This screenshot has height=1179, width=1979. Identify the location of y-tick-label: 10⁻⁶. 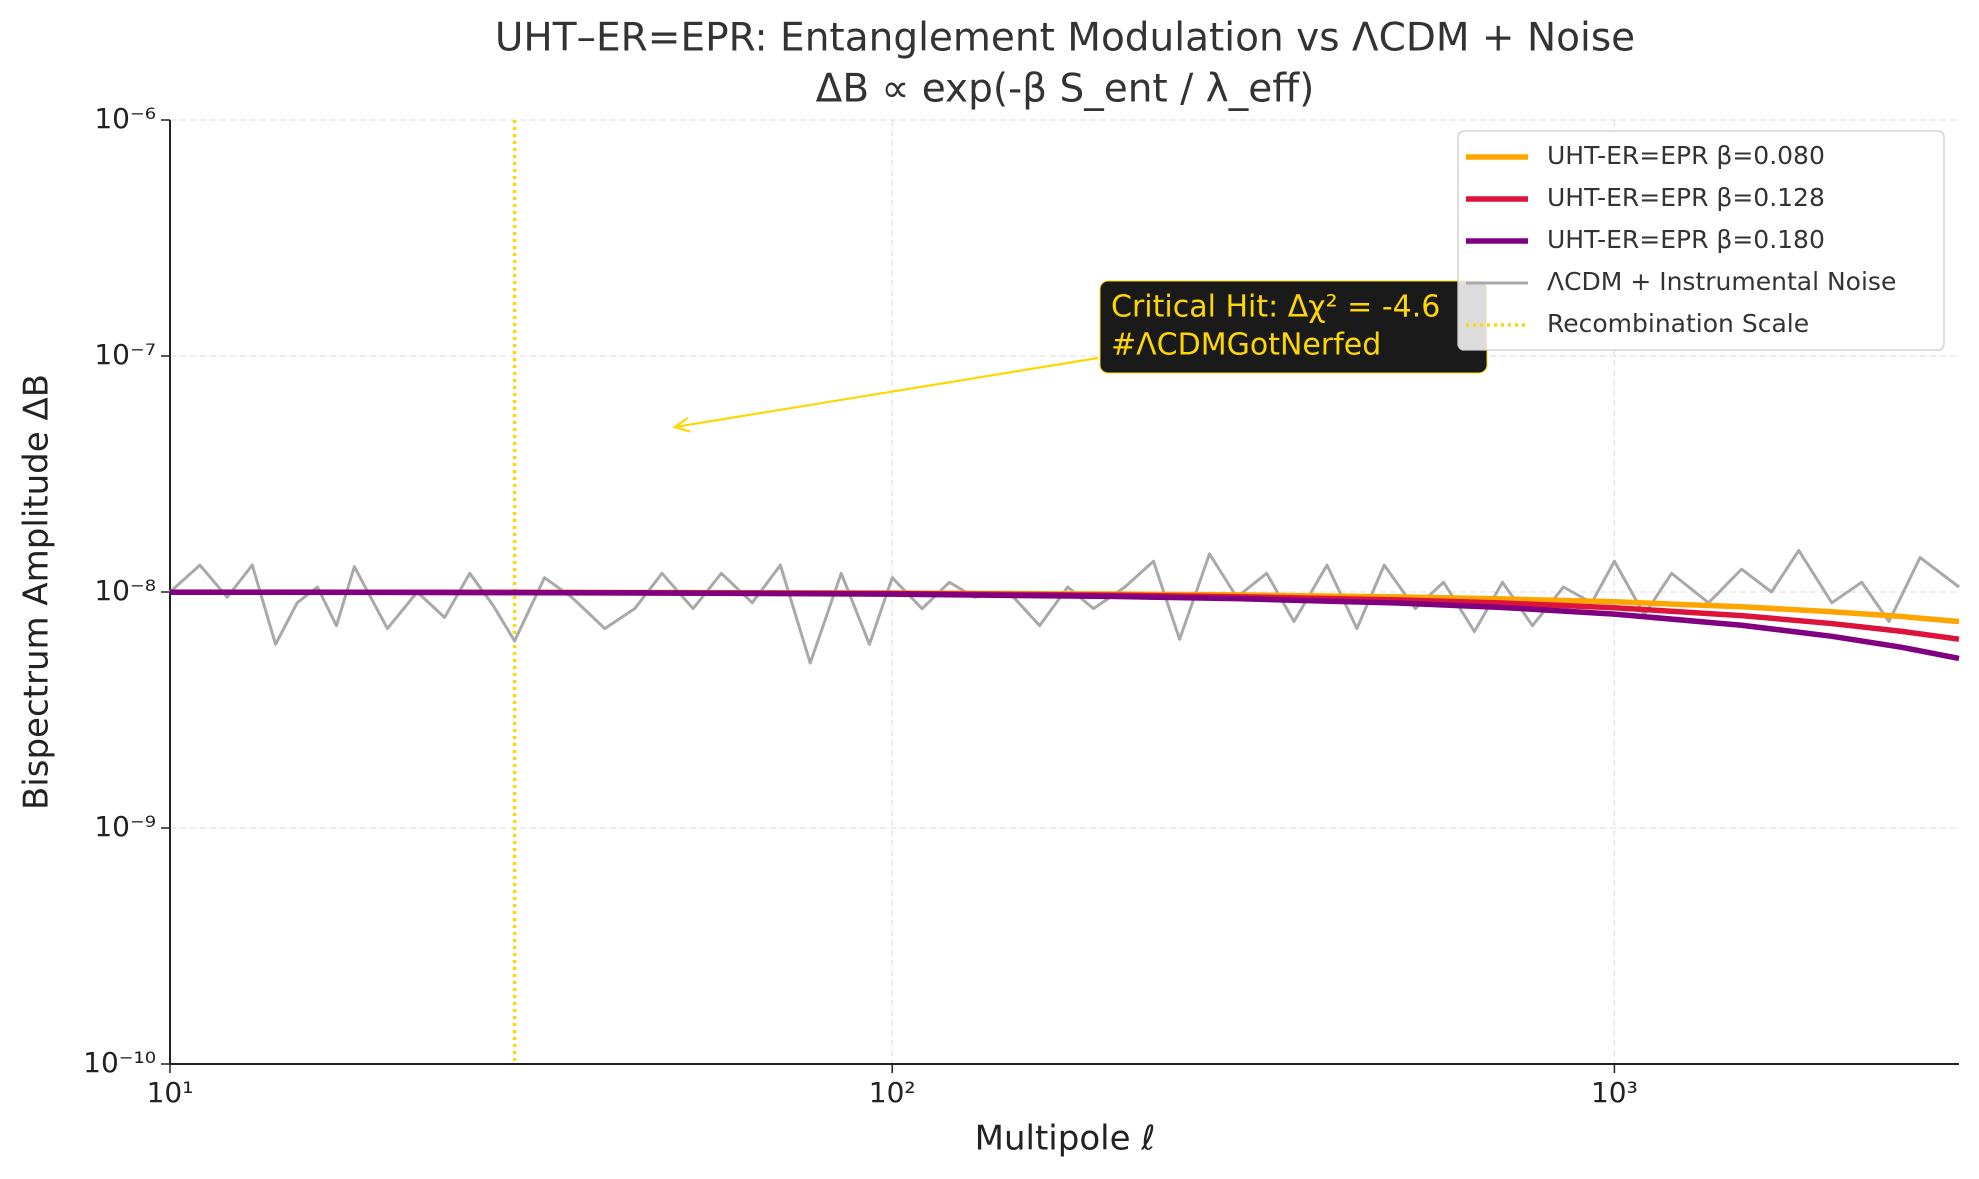
(125, 118).